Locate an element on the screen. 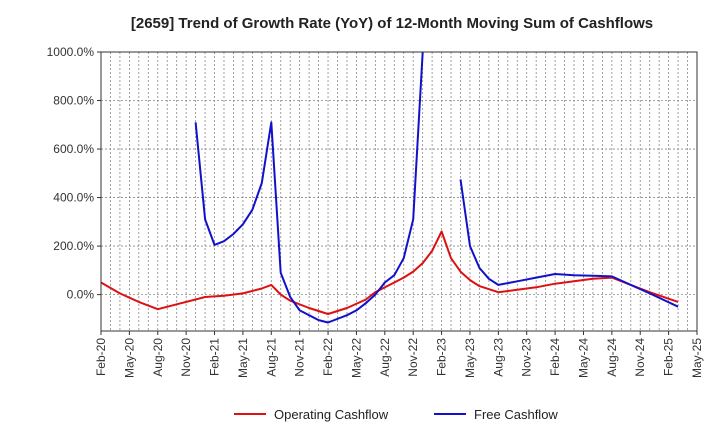  x-tick-label: Feb-22 is located at coordinates (328, 357).